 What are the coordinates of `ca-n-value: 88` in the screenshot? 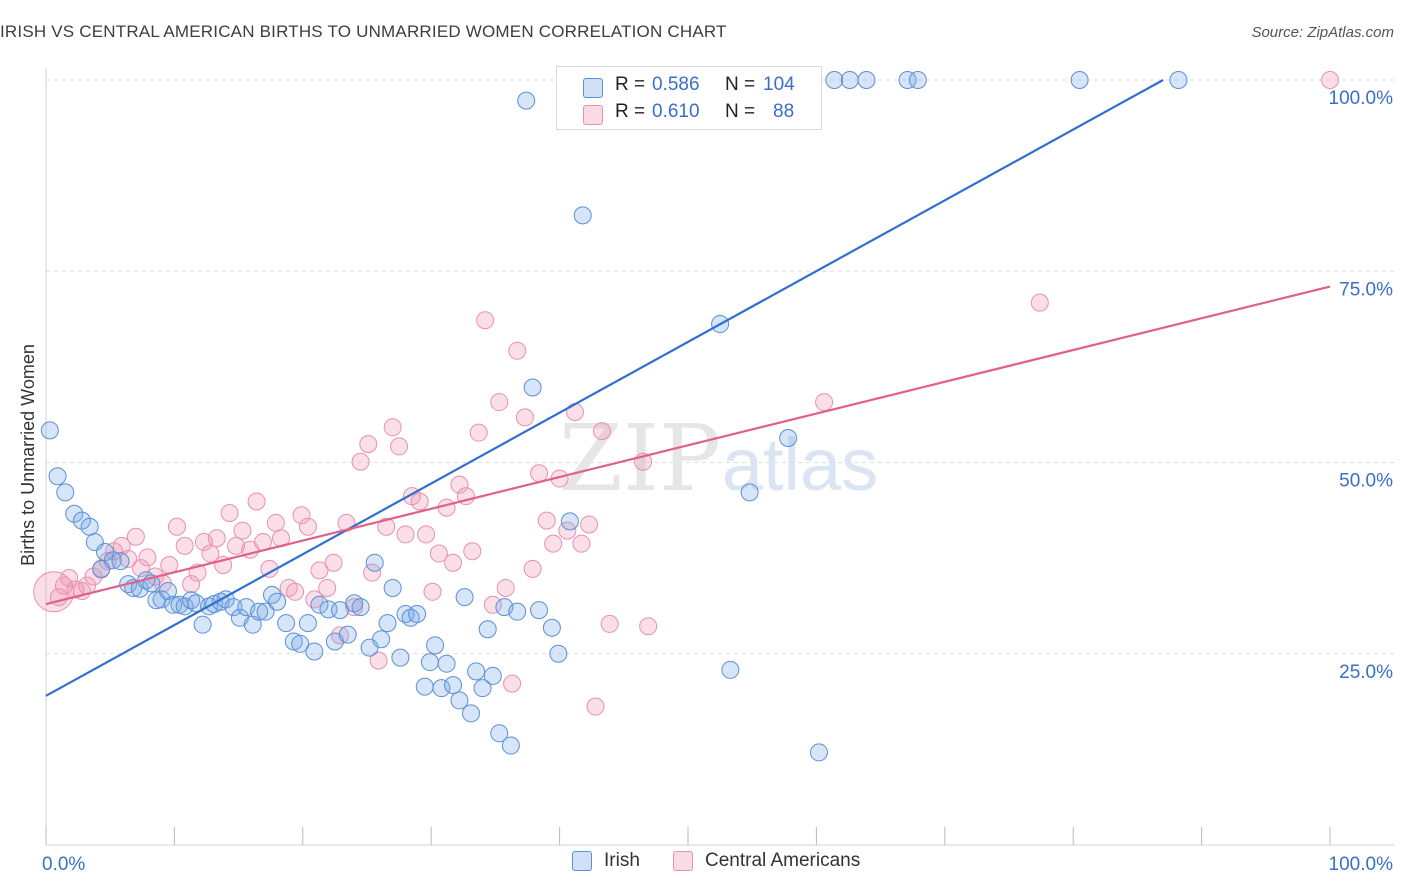 It's located at (784, 111).